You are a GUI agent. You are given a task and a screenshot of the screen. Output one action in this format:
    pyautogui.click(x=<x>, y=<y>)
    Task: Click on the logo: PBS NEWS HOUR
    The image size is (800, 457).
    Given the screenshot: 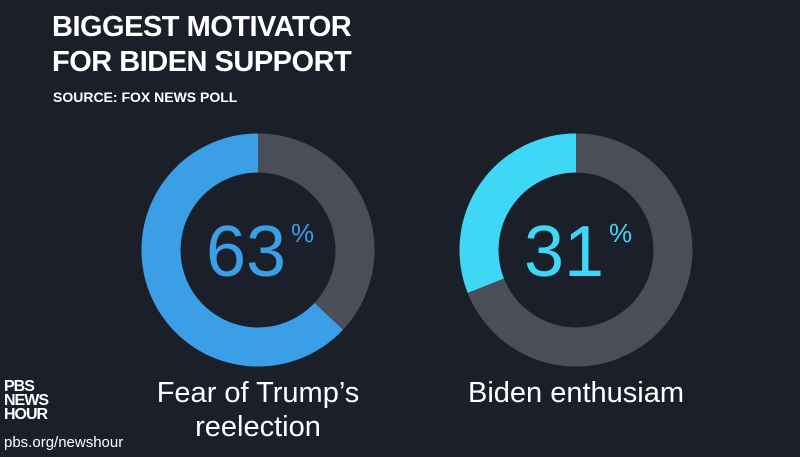 What is the action you would take?
    pyautogui.click(x=26, y=400)
    